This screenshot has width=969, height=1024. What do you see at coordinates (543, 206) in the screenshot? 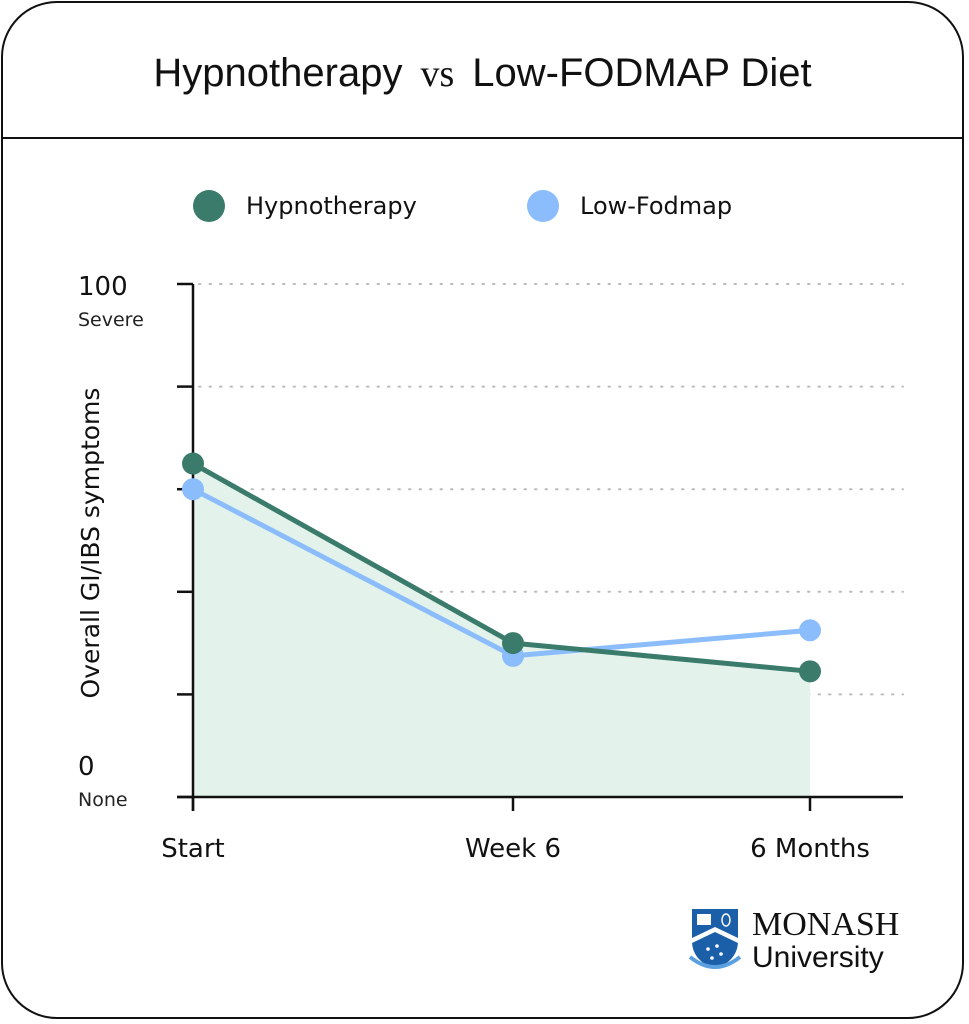
I see `legend-marker-low-fodmap` at bounding box center [543, 206].